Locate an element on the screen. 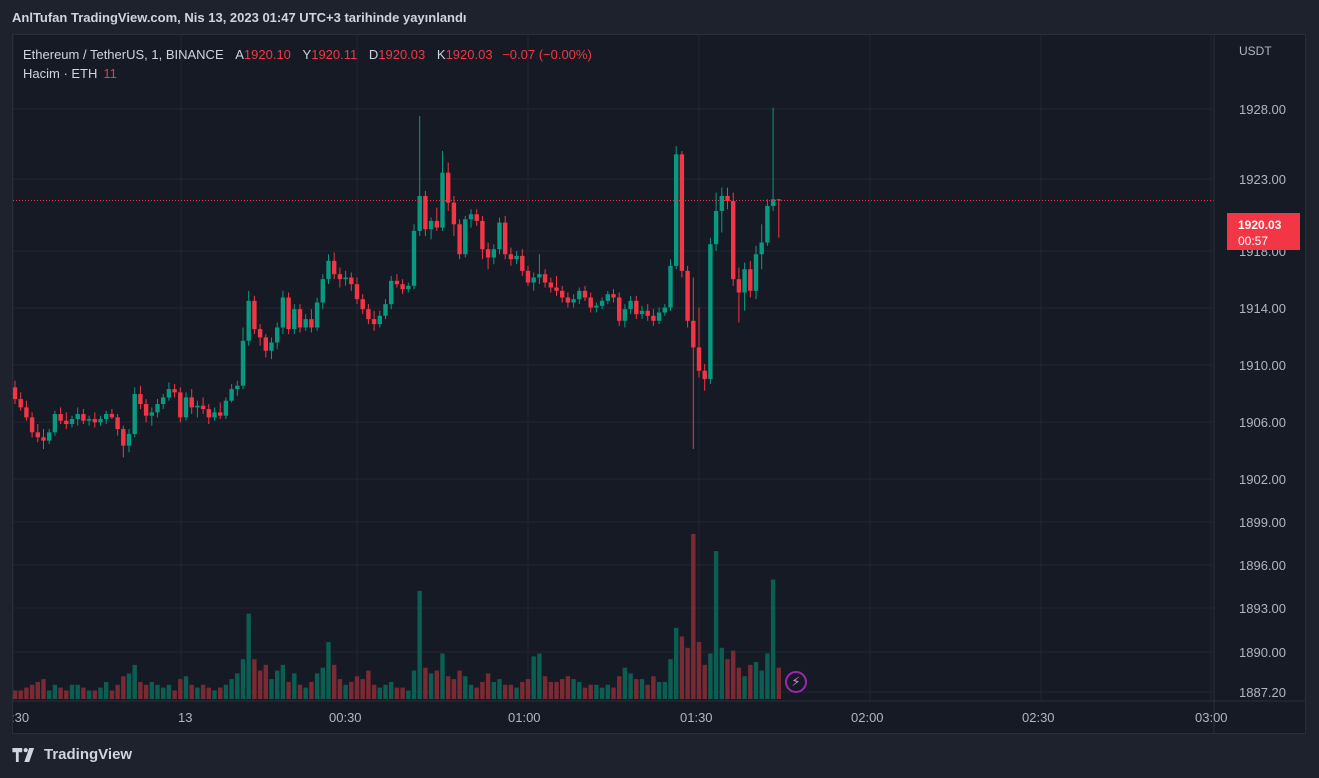 The width and height of the screenshot is (1319, 778). time-tick-label: 01:30 is located at coordinates (696, 717).